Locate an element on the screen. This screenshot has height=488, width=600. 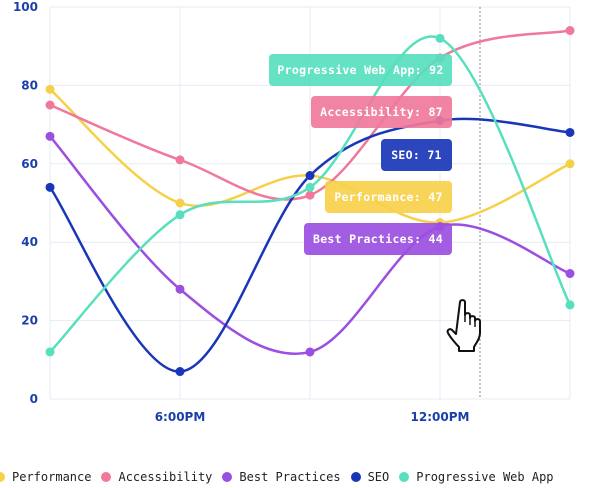
y-tick-label: 40 is located at coordinates (29, 242).